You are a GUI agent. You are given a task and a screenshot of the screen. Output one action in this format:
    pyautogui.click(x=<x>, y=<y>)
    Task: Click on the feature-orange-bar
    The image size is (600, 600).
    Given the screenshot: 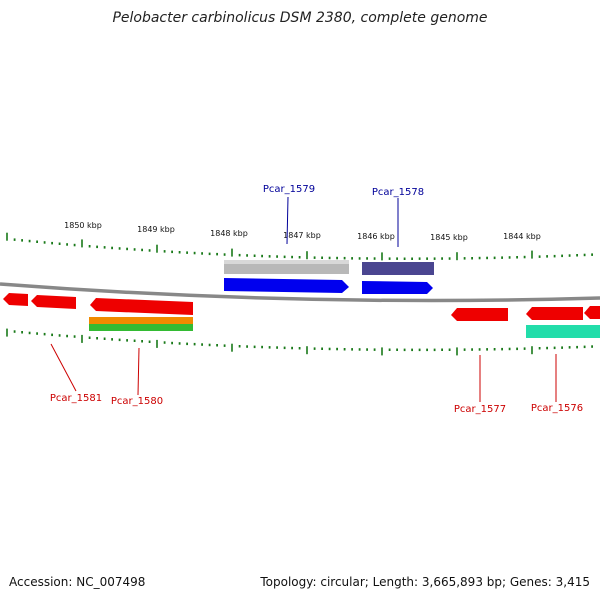 What is the action you would take?
    pyautogui.click(x=141, y=320)
    